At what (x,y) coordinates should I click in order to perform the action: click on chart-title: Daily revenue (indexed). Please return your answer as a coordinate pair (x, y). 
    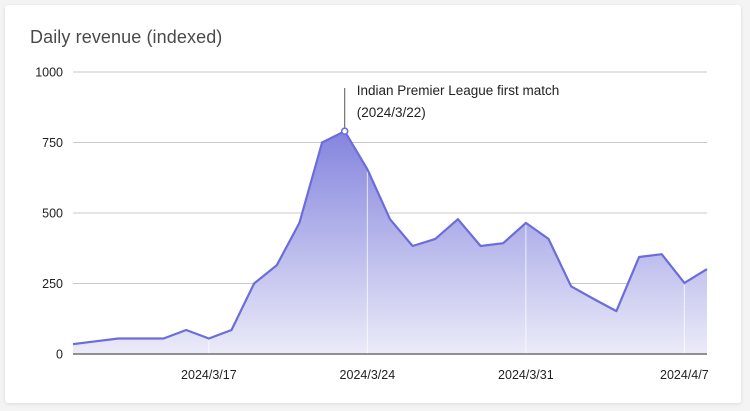
    Looking at the image, I should click on (126, 37).